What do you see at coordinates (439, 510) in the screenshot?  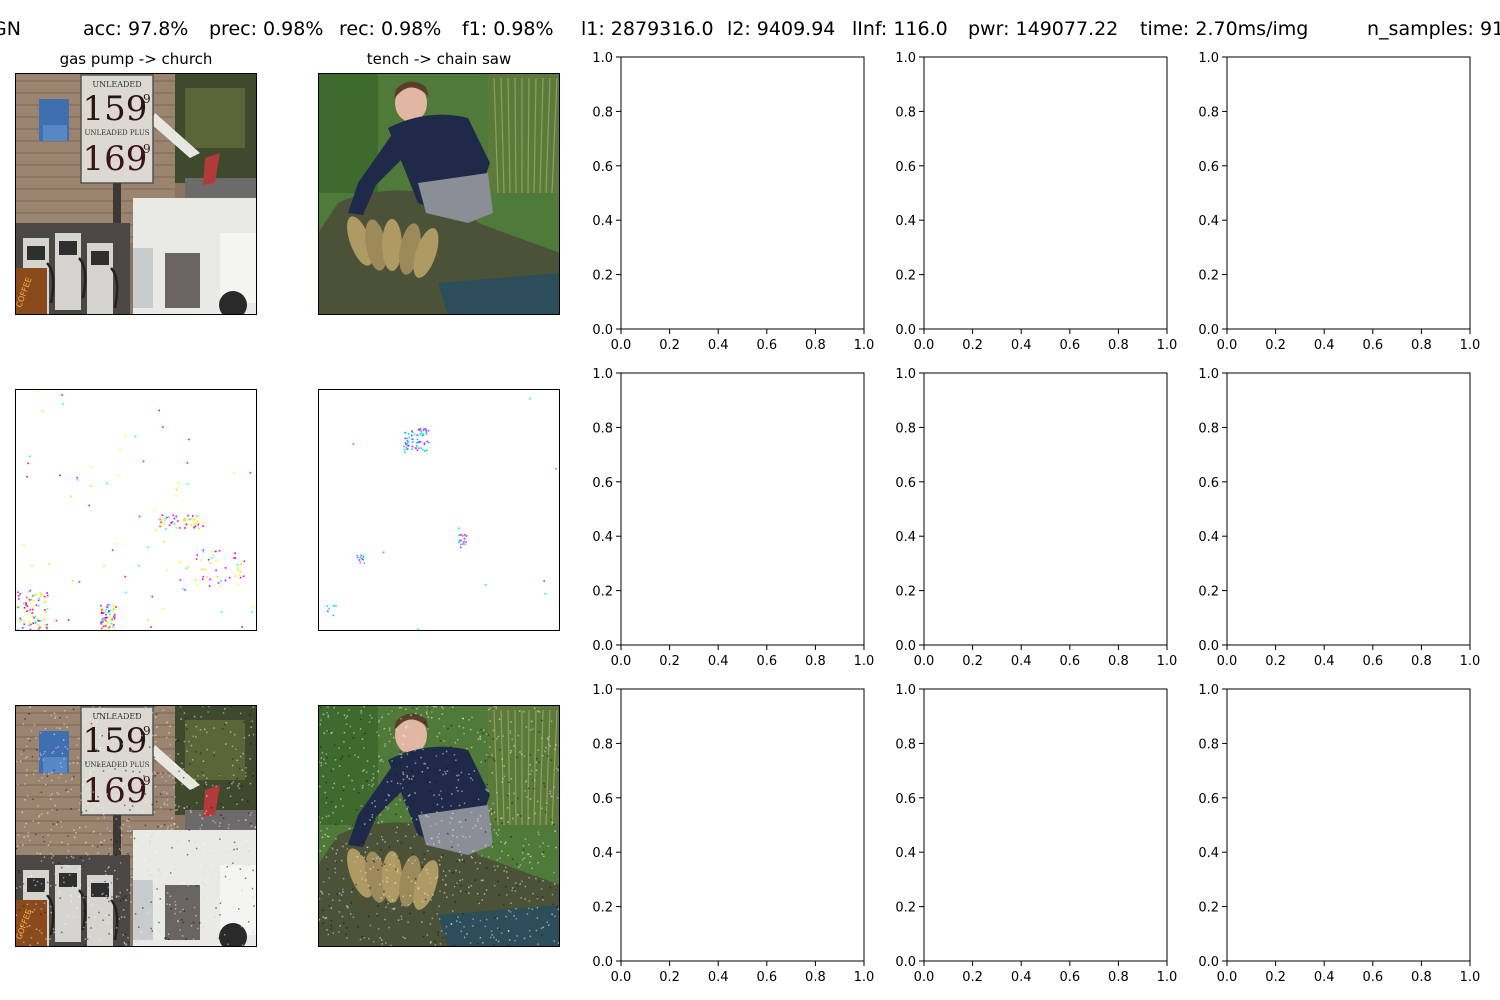 I see `image-panel-perturbation-tench` at bounding box center [439, 510].